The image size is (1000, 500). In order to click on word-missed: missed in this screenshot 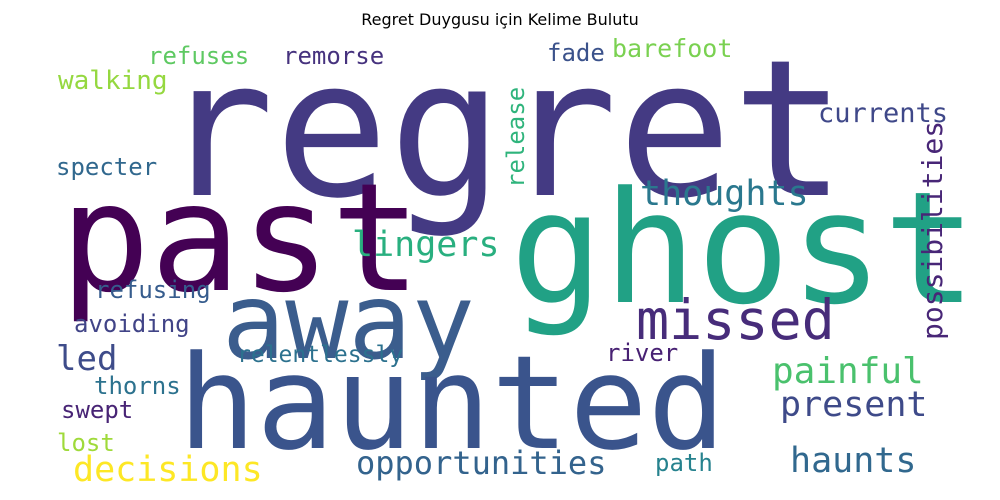, I will do `click(735, 320)`.